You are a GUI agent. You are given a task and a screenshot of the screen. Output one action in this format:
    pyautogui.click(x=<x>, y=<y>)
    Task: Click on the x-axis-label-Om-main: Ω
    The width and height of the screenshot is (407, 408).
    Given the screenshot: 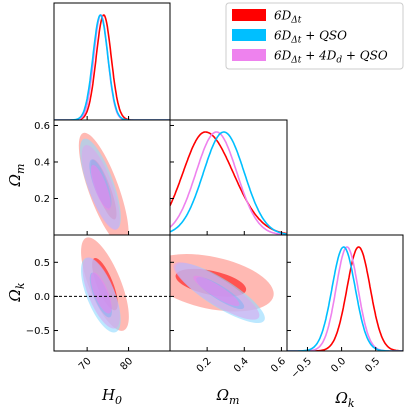 What is the action you would take?
    pyautogui.click(x=222, y=395)
    